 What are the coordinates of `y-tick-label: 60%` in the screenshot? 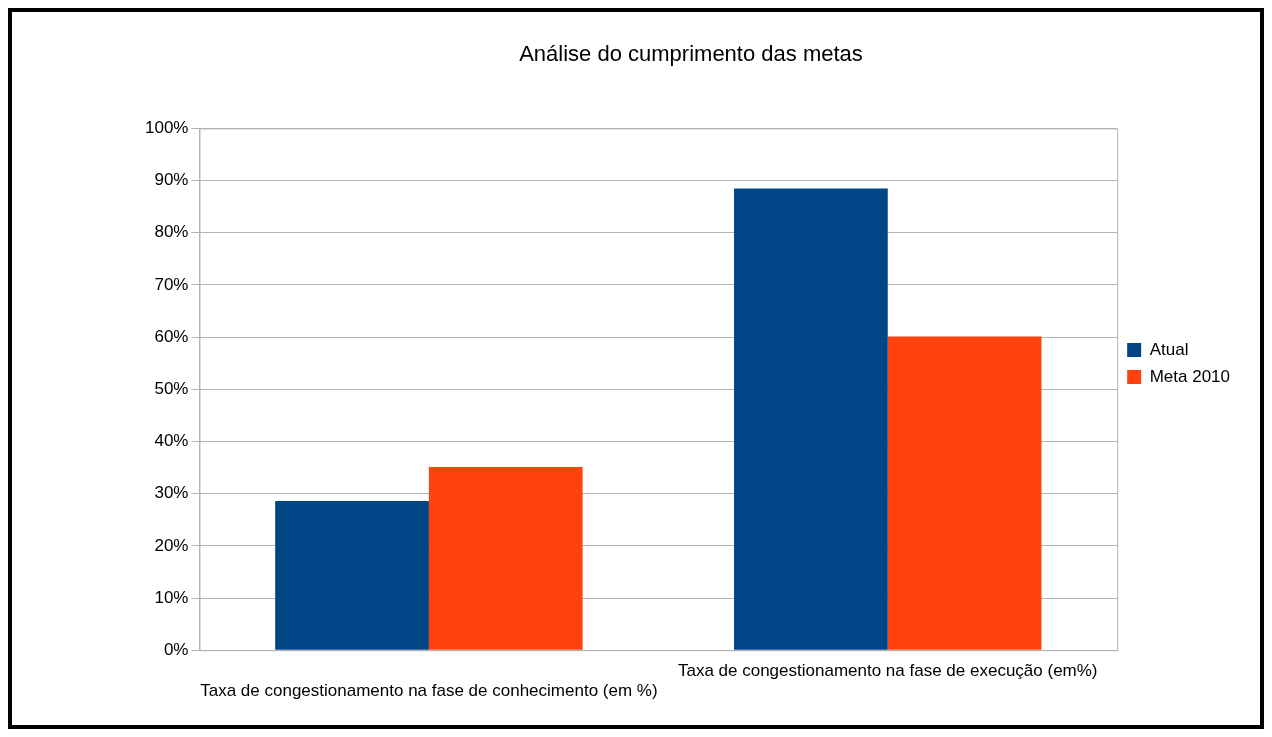 It's located at (171, 336).